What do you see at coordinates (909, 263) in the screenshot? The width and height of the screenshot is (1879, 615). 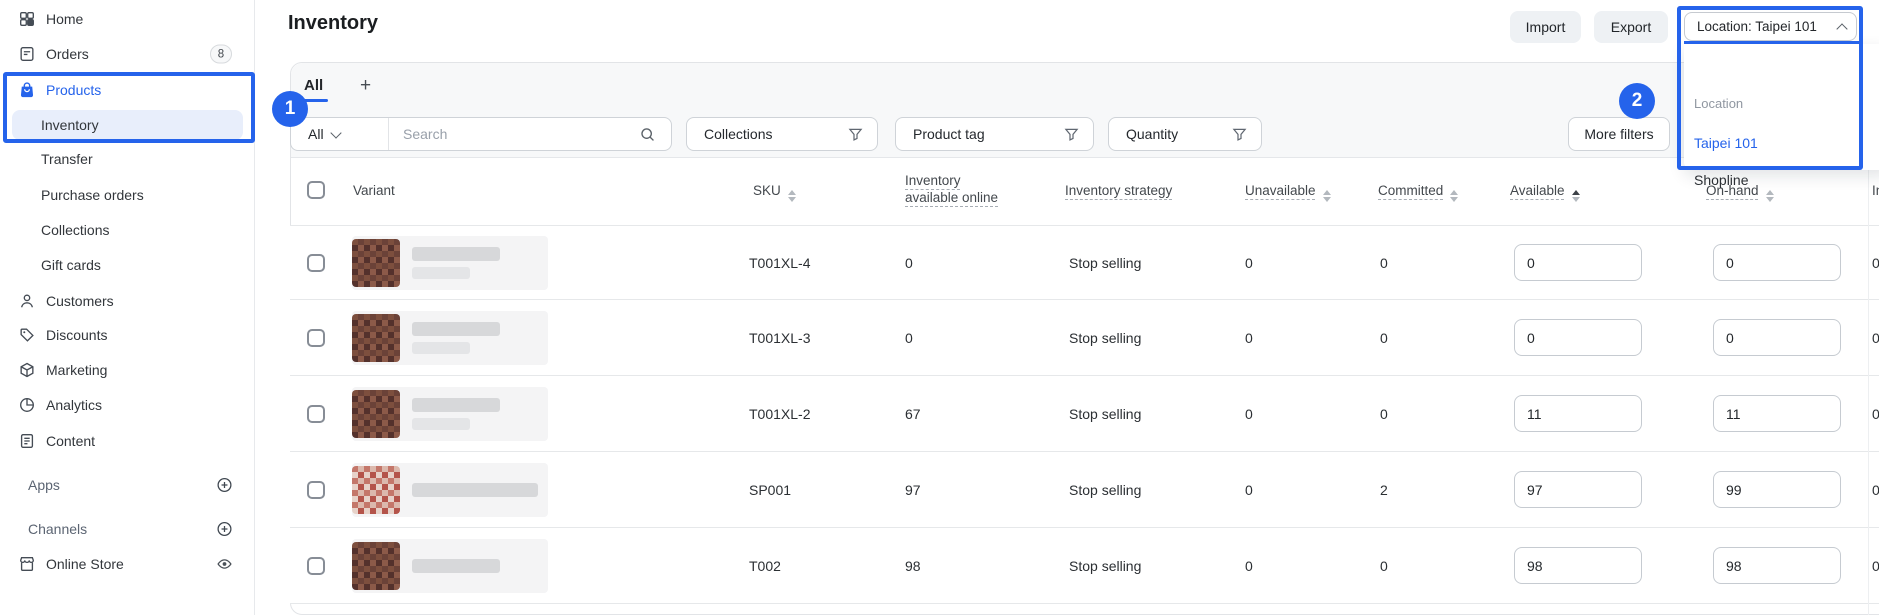 I see `available-online-cell: 0` at bounding box center [909, 263].